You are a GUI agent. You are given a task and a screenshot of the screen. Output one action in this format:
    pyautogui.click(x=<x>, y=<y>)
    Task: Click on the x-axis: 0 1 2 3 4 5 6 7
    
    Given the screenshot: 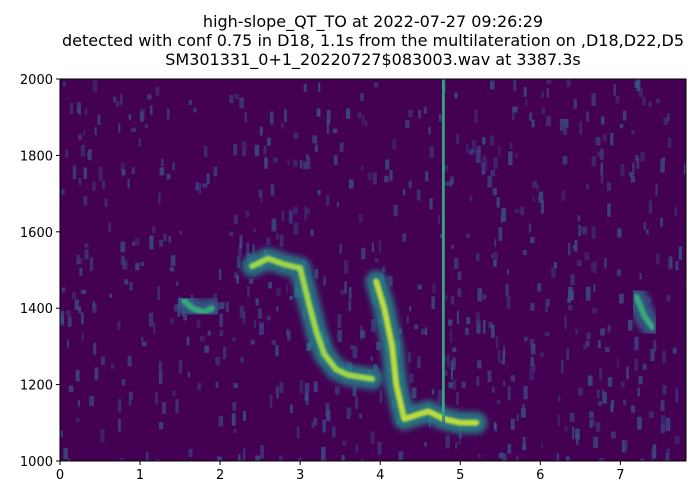 What is the action you would take?
    pyautogui.click(x=340, y=472)
    